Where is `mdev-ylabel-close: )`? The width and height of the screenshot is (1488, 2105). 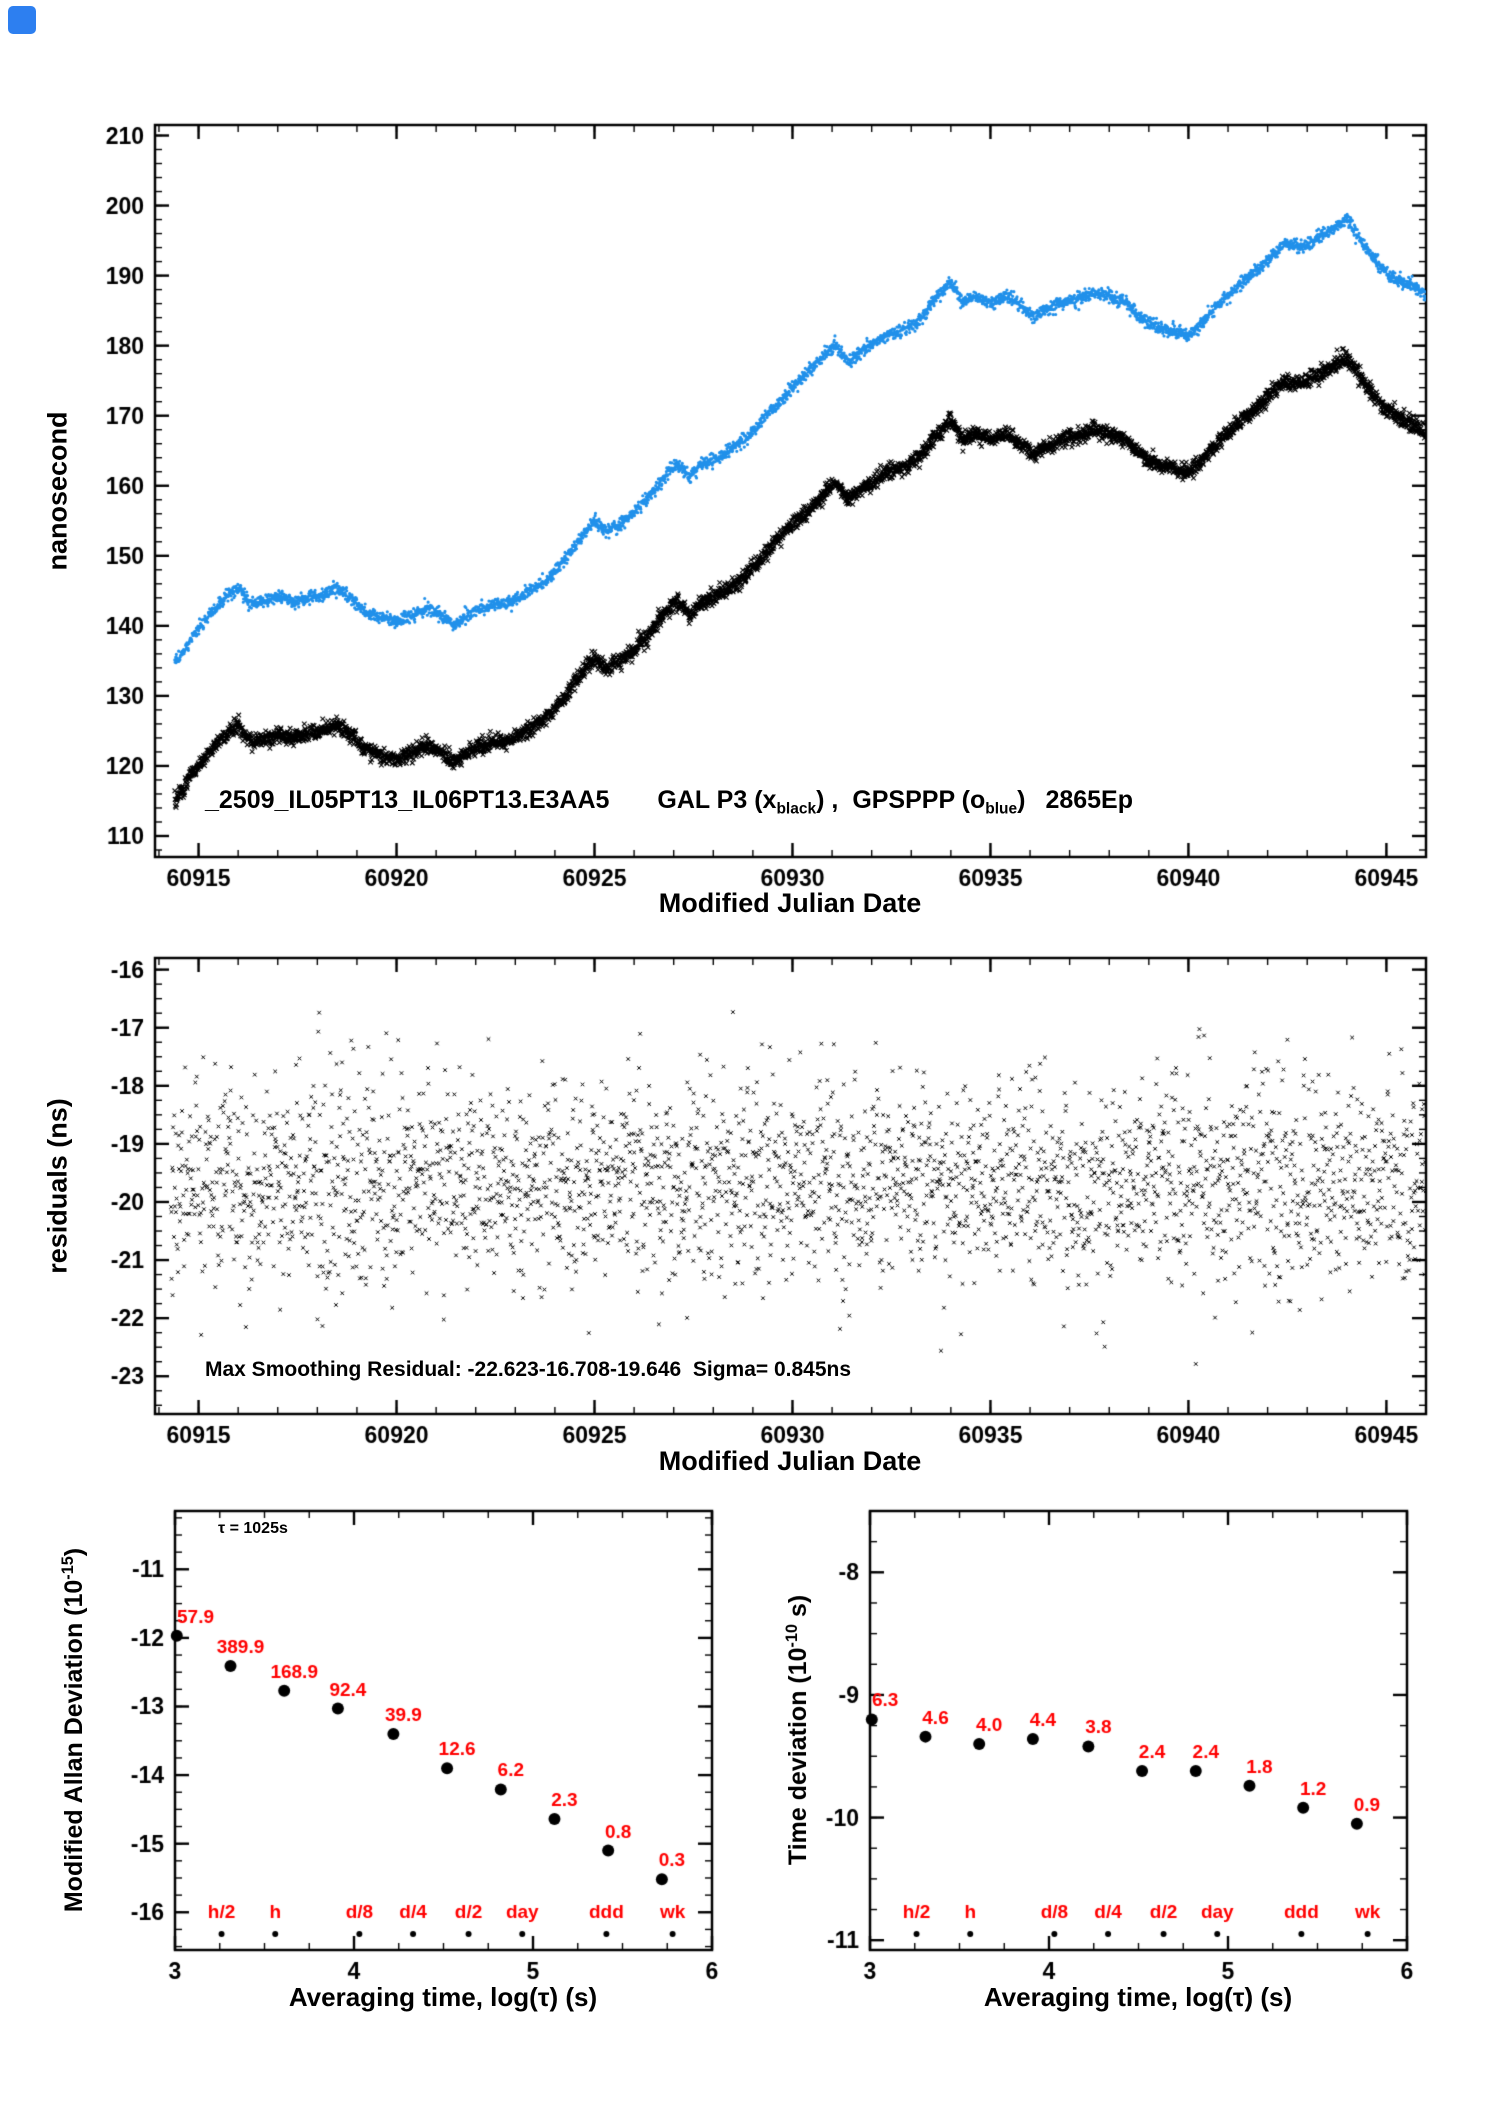 mdev-ylabel-close: ) is located at coordinates (73, 1552).